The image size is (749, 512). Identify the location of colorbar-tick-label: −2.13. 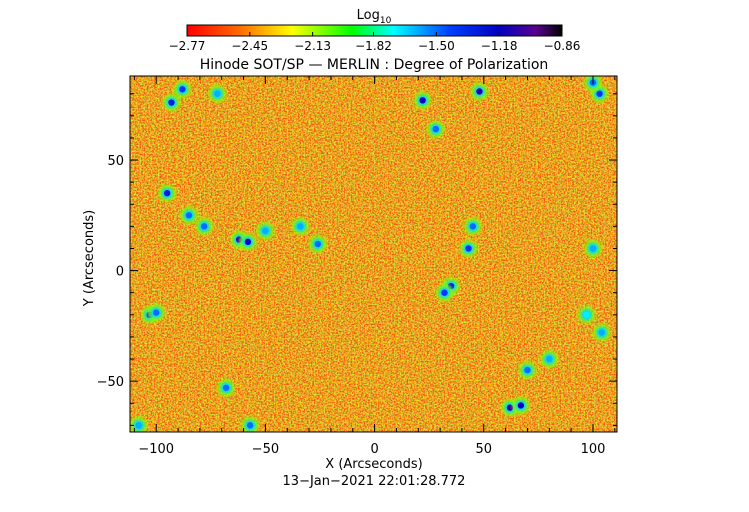
(312, 46).